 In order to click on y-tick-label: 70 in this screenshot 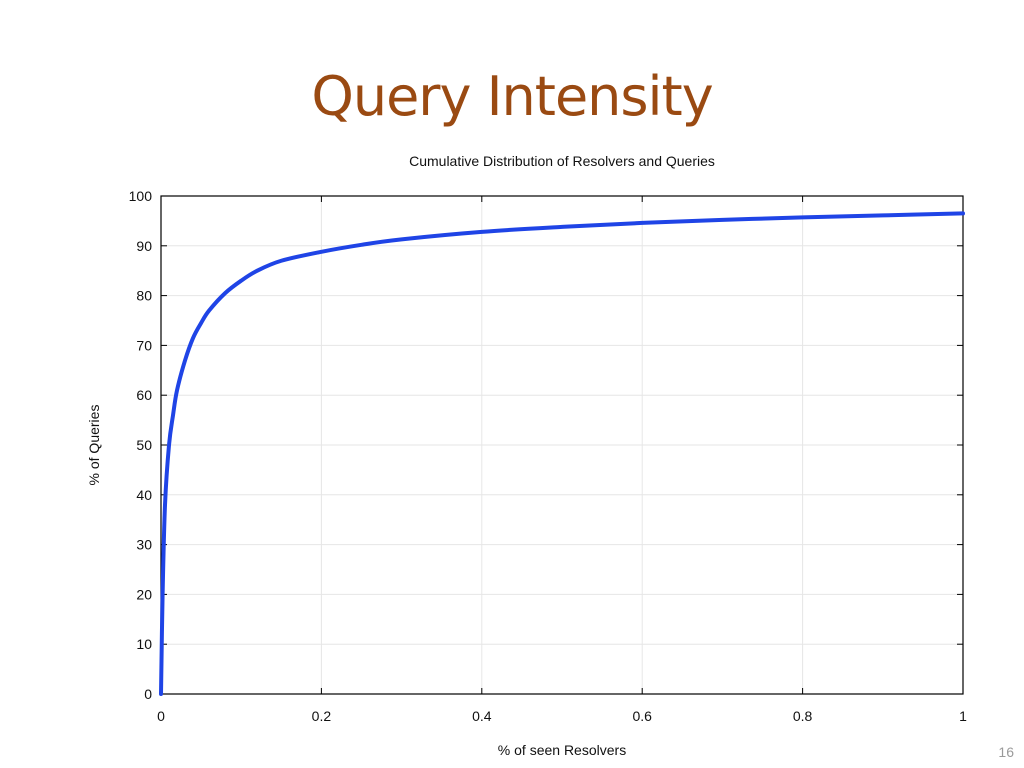, I will do `click(144, 345)`.